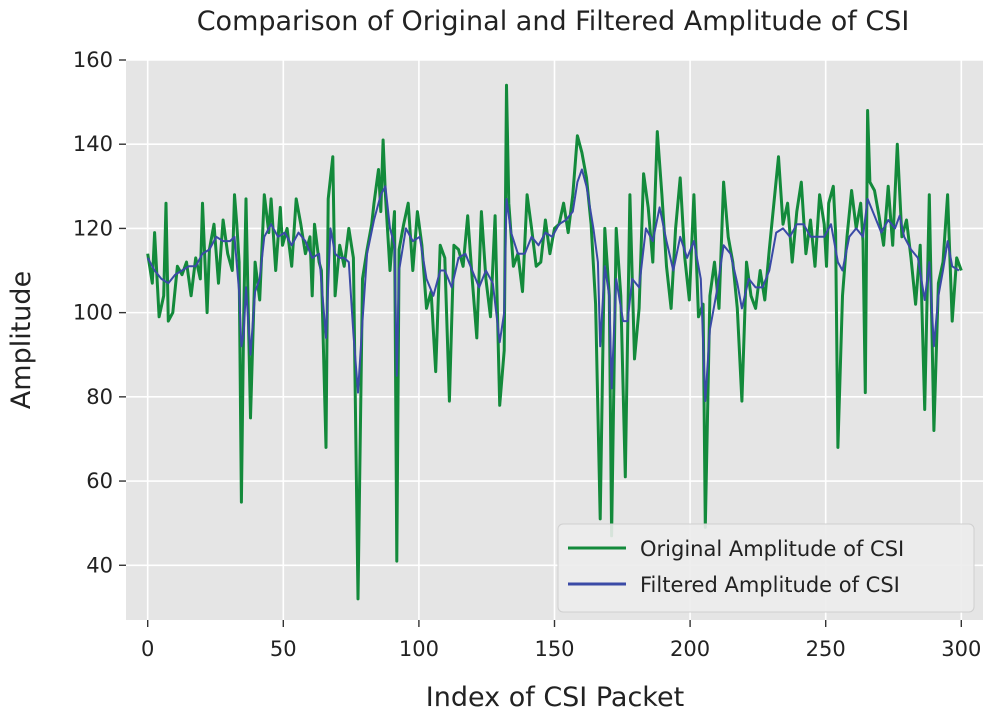 This screenshot has height=713, width=1000. I want to click on y-tick-label: 80, so click(99, 397).